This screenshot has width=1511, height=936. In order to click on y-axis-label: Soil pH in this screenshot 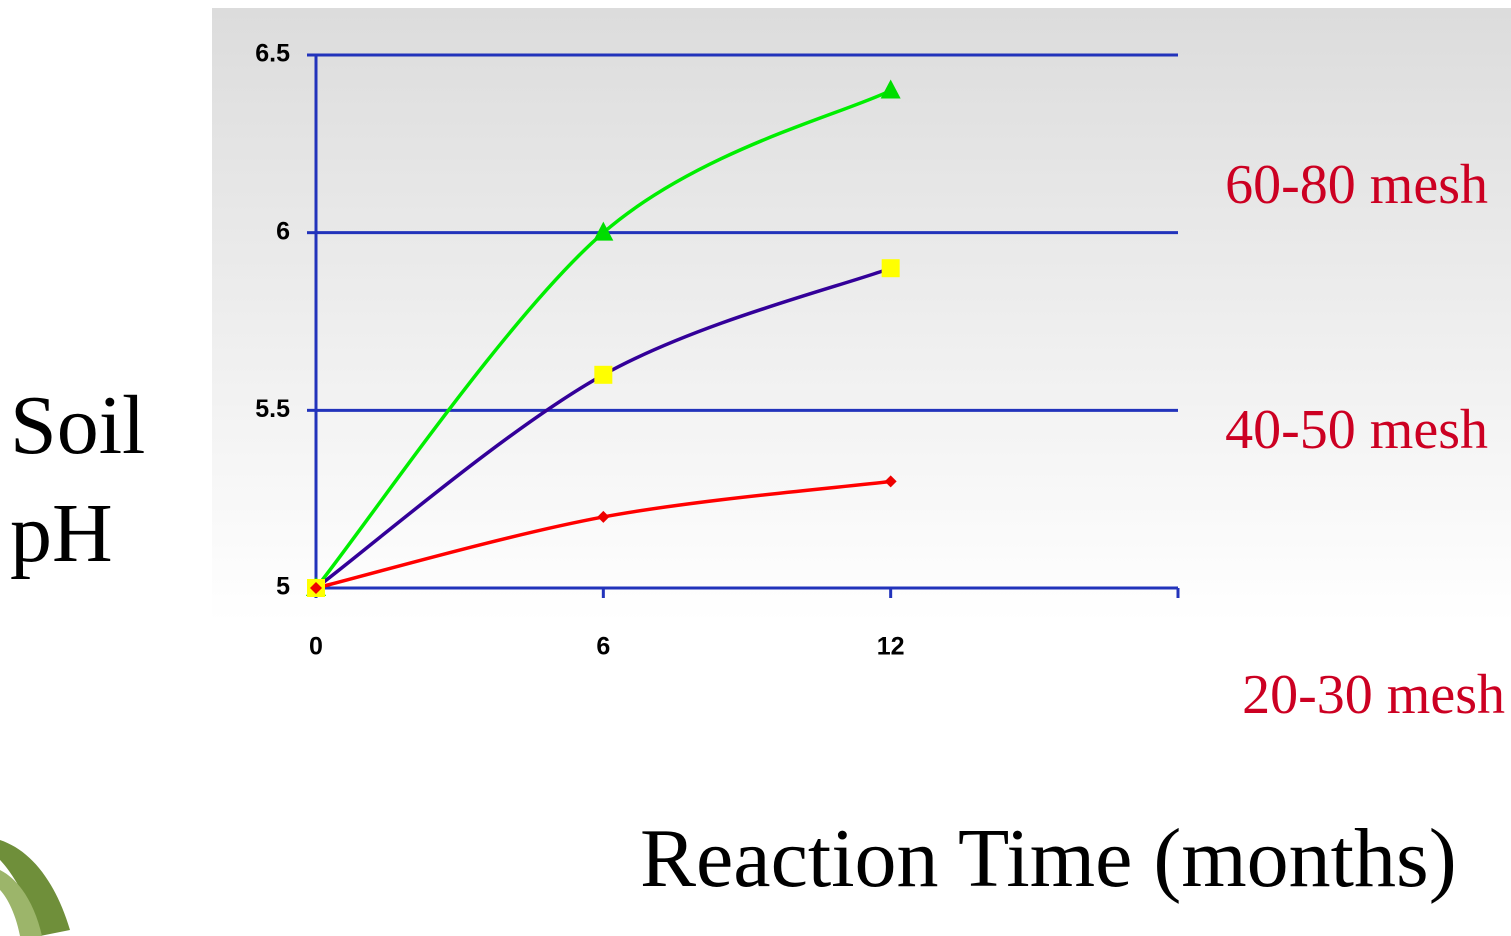, I will do `click(78, 479)`.